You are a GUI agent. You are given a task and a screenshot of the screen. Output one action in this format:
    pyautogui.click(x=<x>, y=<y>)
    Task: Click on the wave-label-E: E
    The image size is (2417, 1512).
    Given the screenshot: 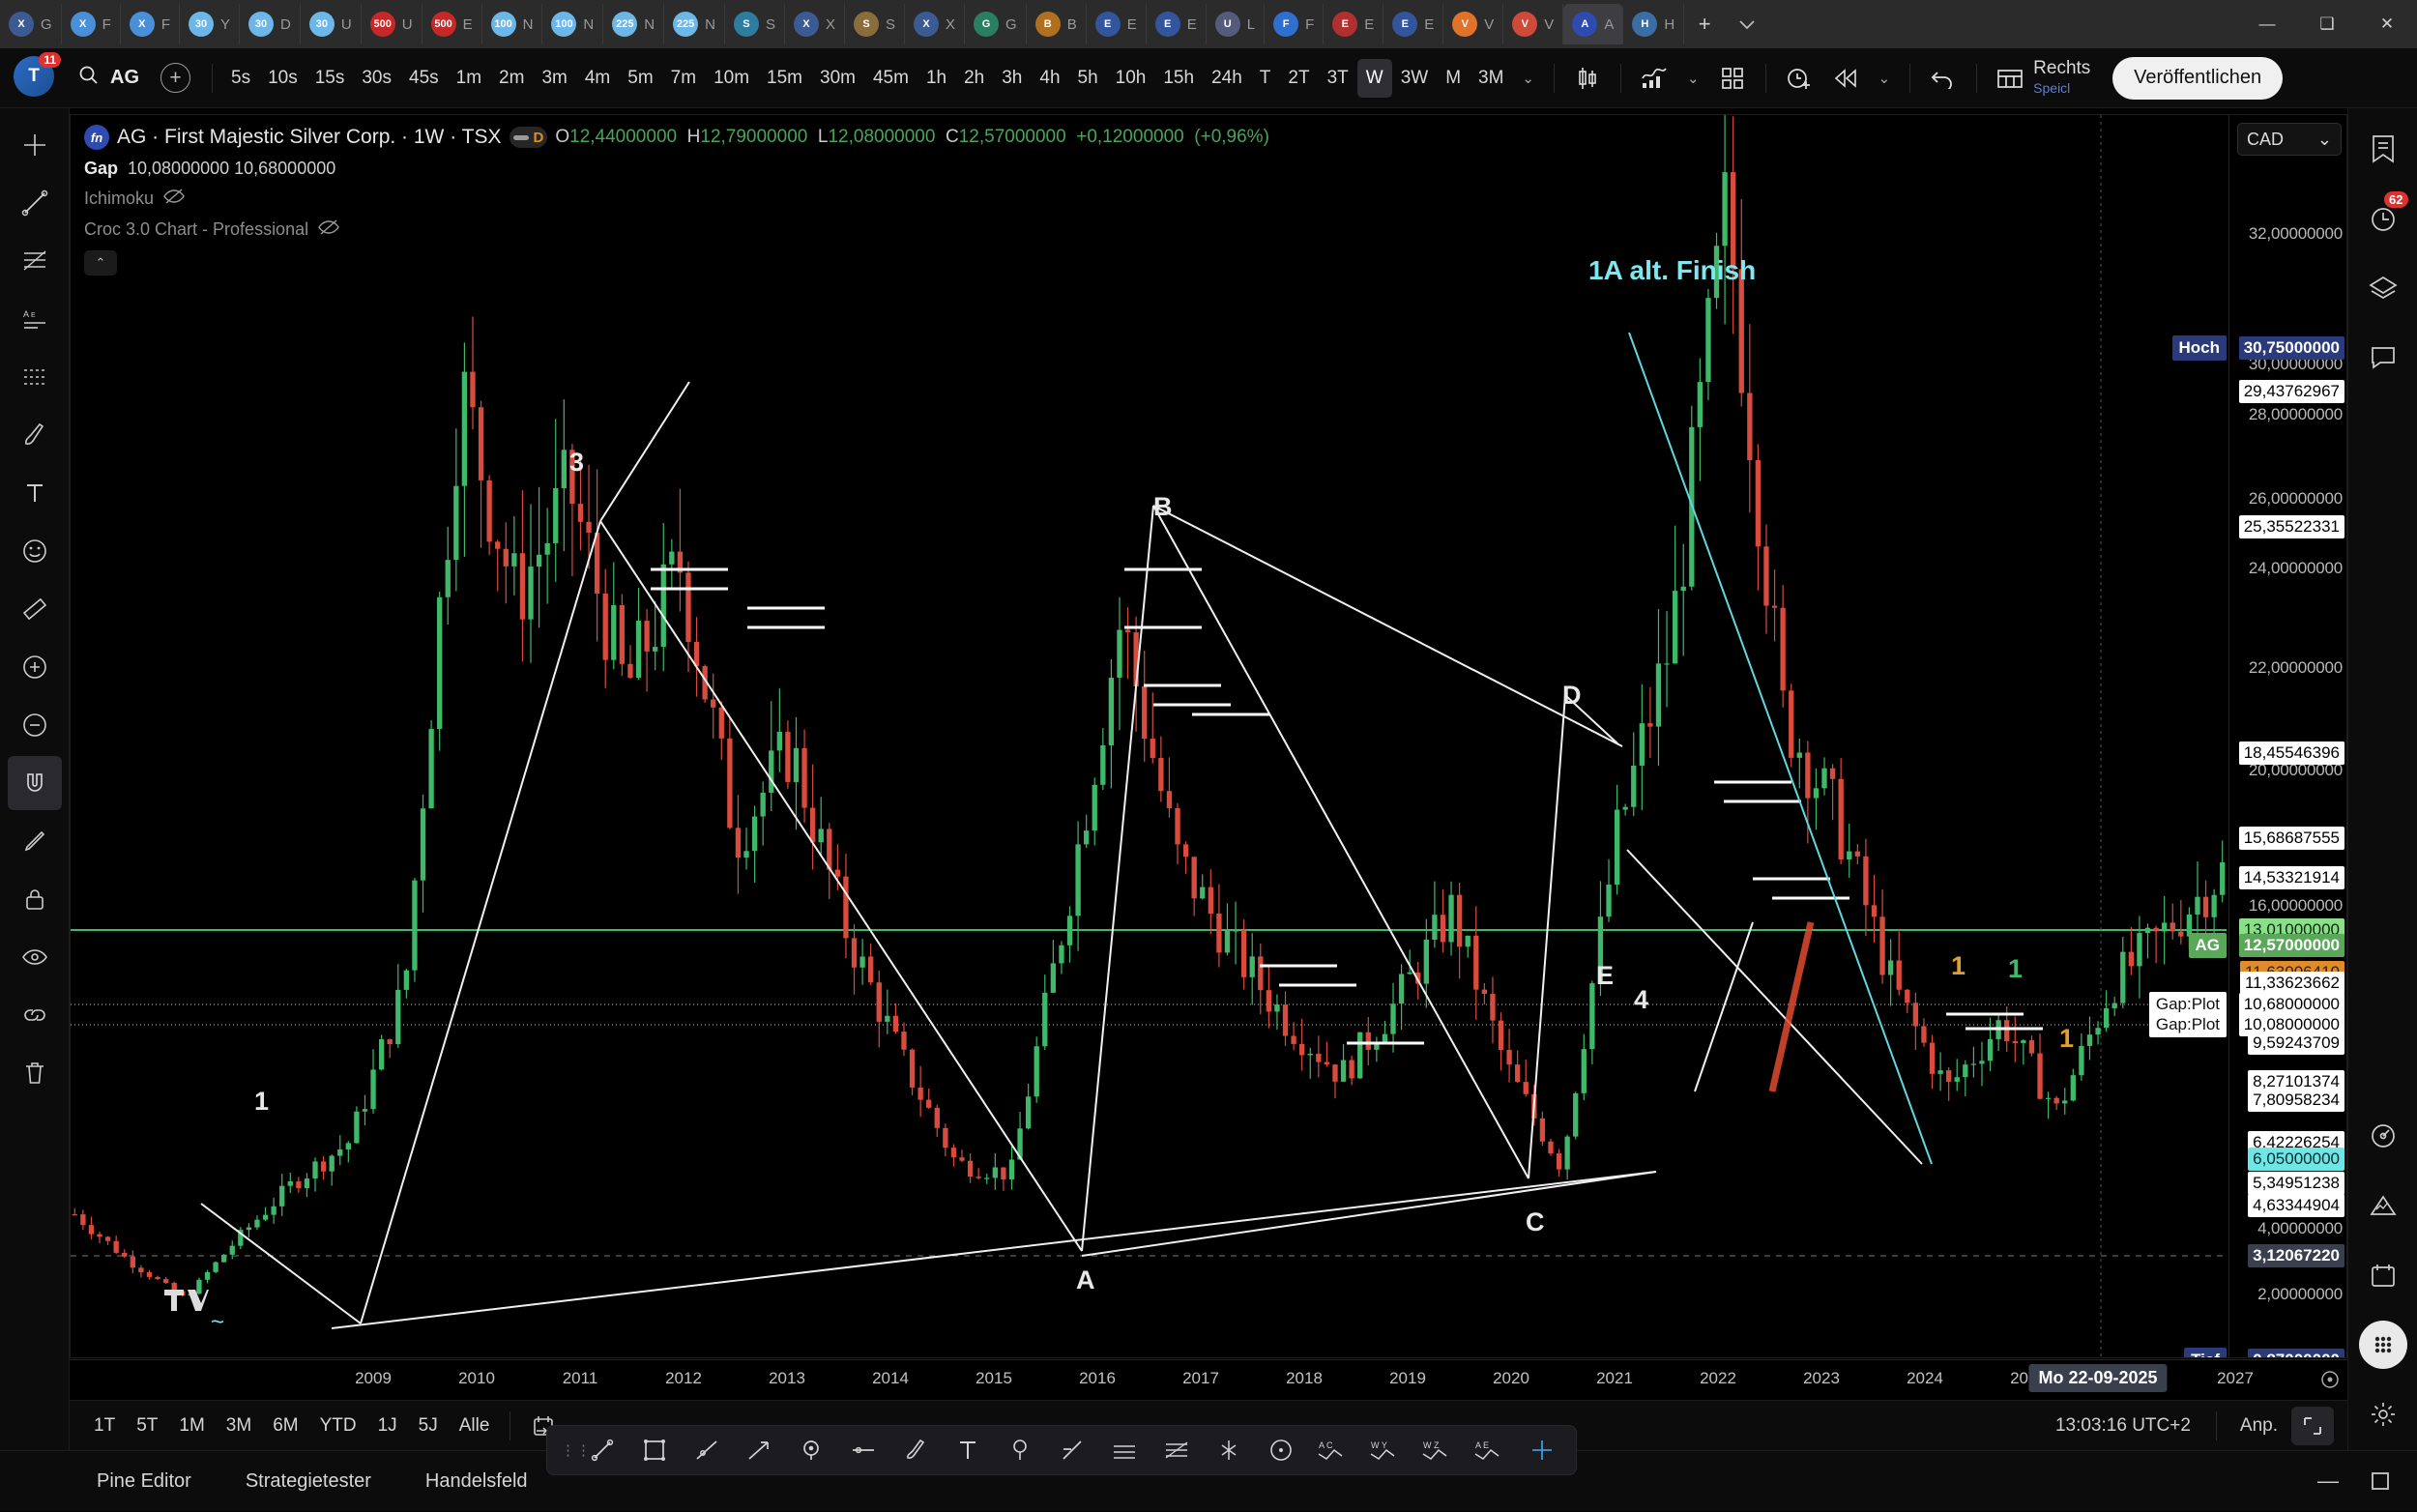 What is the action you would take?
    pyautogui.click(x=1605, y=975)
    